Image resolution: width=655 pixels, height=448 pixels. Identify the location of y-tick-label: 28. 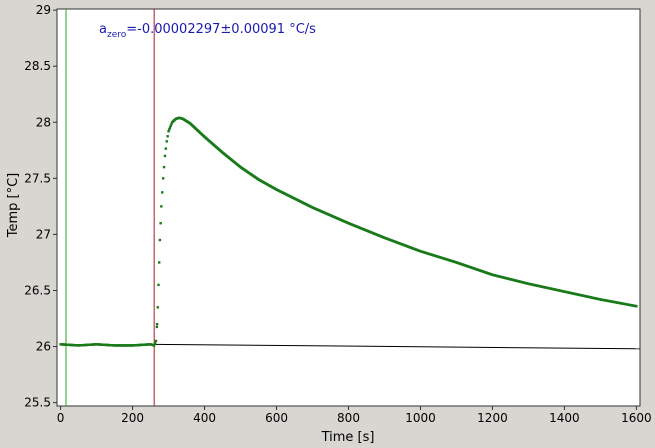
(43, 122).